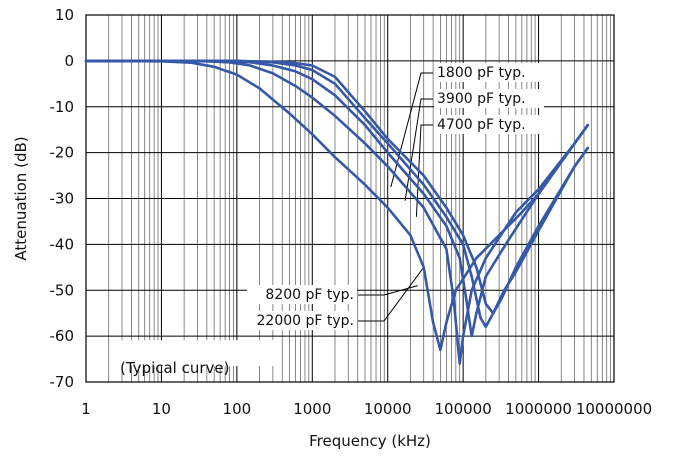 The image size is (686, 458). Describe the element at coordinates (62, 336) in the screenshot. I see `y-tick-label: -60` at that location.